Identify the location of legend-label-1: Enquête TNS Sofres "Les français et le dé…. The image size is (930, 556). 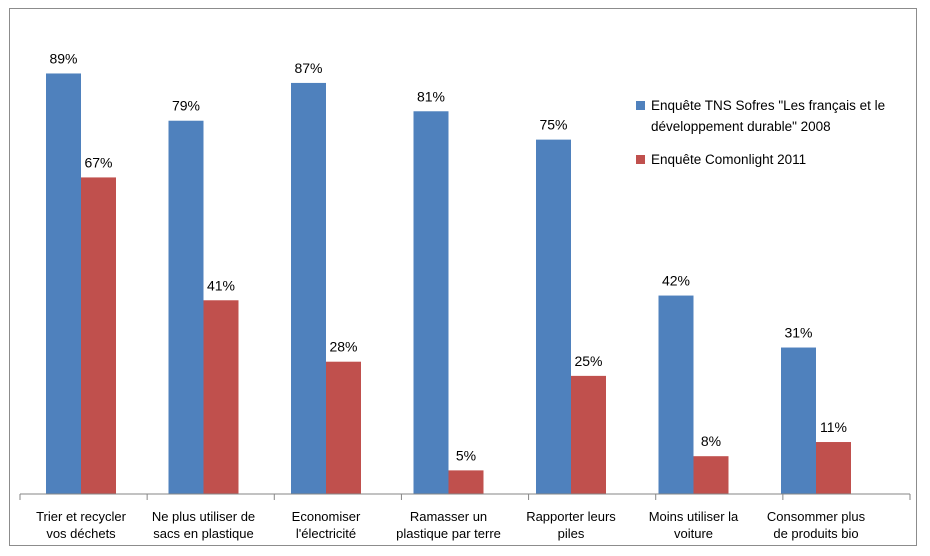
(768, 116).